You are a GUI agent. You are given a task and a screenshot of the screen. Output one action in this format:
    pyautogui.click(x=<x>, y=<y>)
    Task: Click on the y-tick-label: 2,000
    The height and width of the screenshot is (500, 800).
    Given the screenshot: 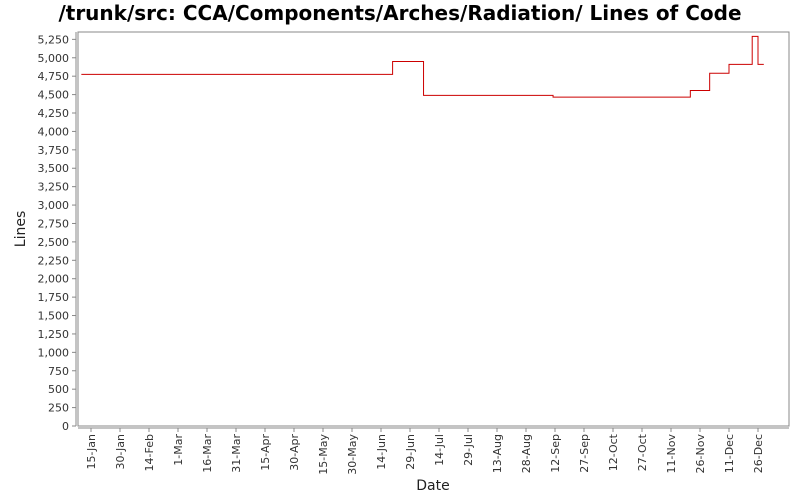 What is the action you would take?
    pyautogui.click(x=54, y=279)
    